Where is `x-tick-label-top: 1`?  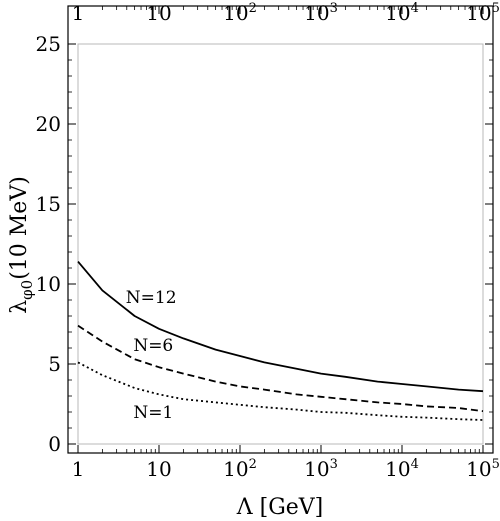 x-tick-label-top: 1 is located at coordinates (78, 13).